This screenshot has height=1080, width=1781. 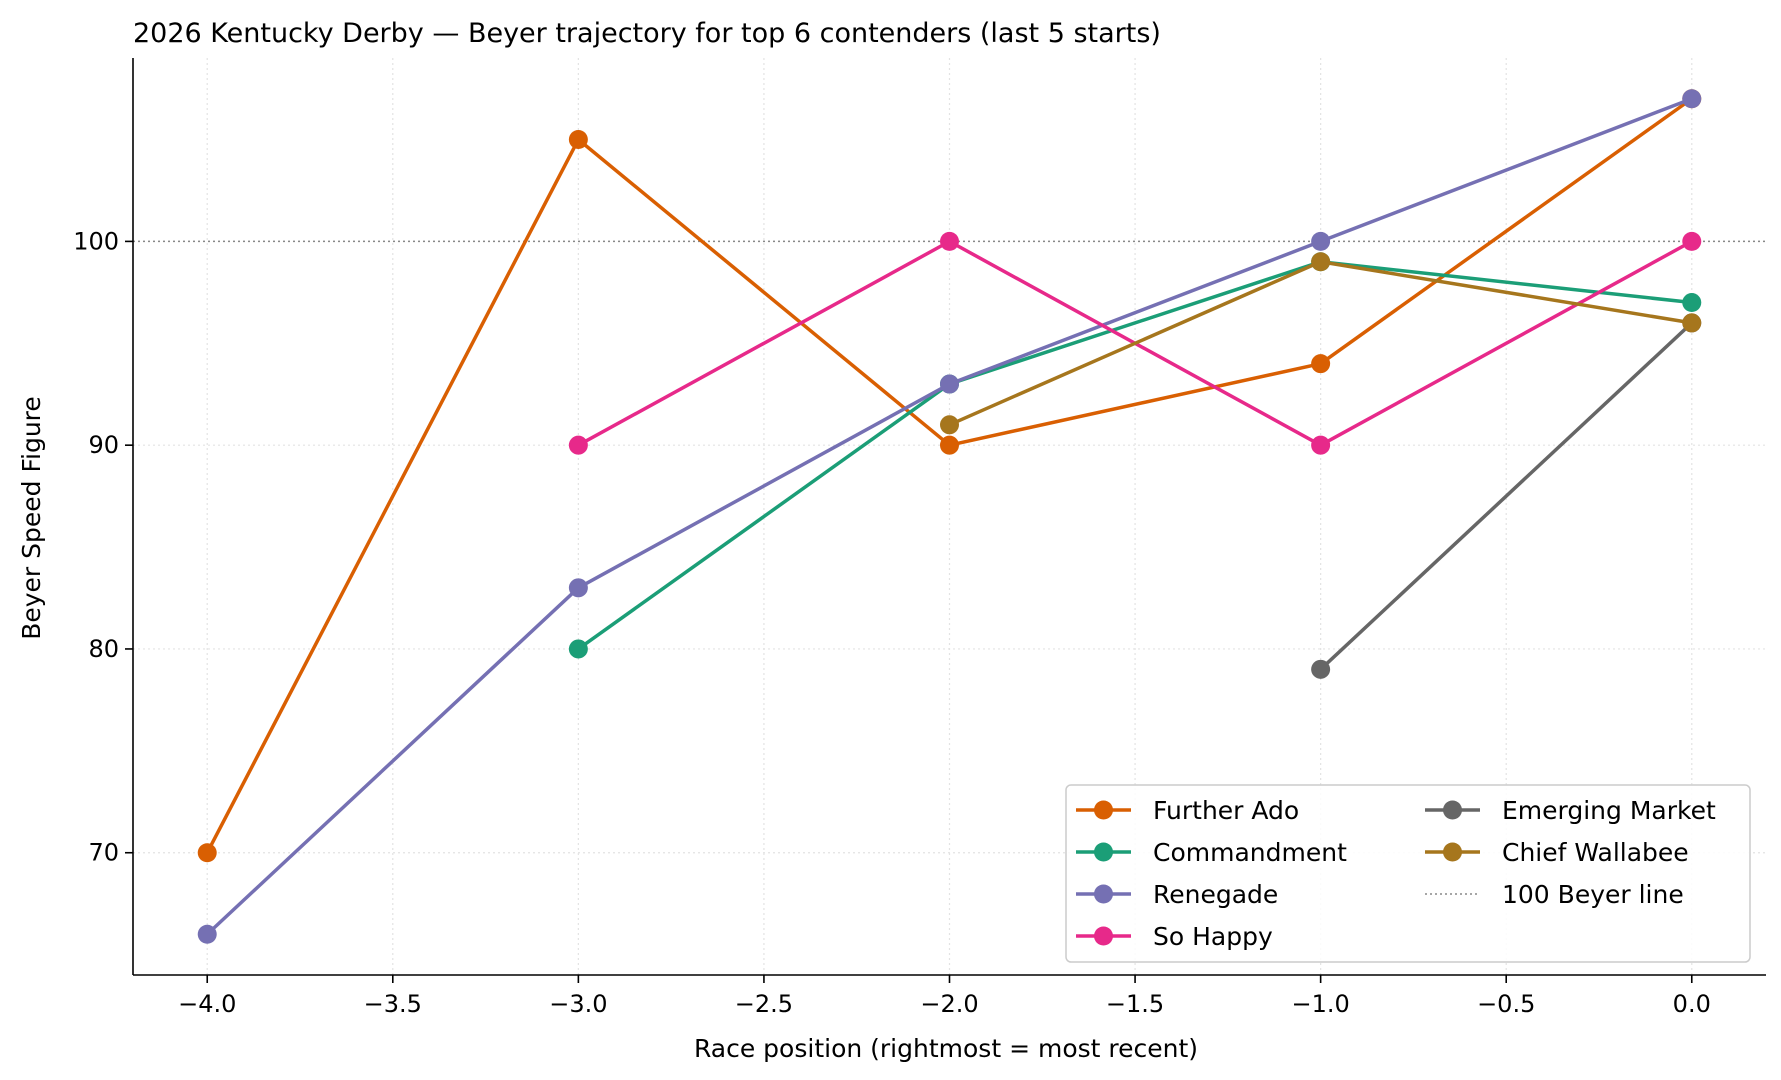 I want to click on legend-entry-so-happy: So Happy, so click(x=1174, y=936).